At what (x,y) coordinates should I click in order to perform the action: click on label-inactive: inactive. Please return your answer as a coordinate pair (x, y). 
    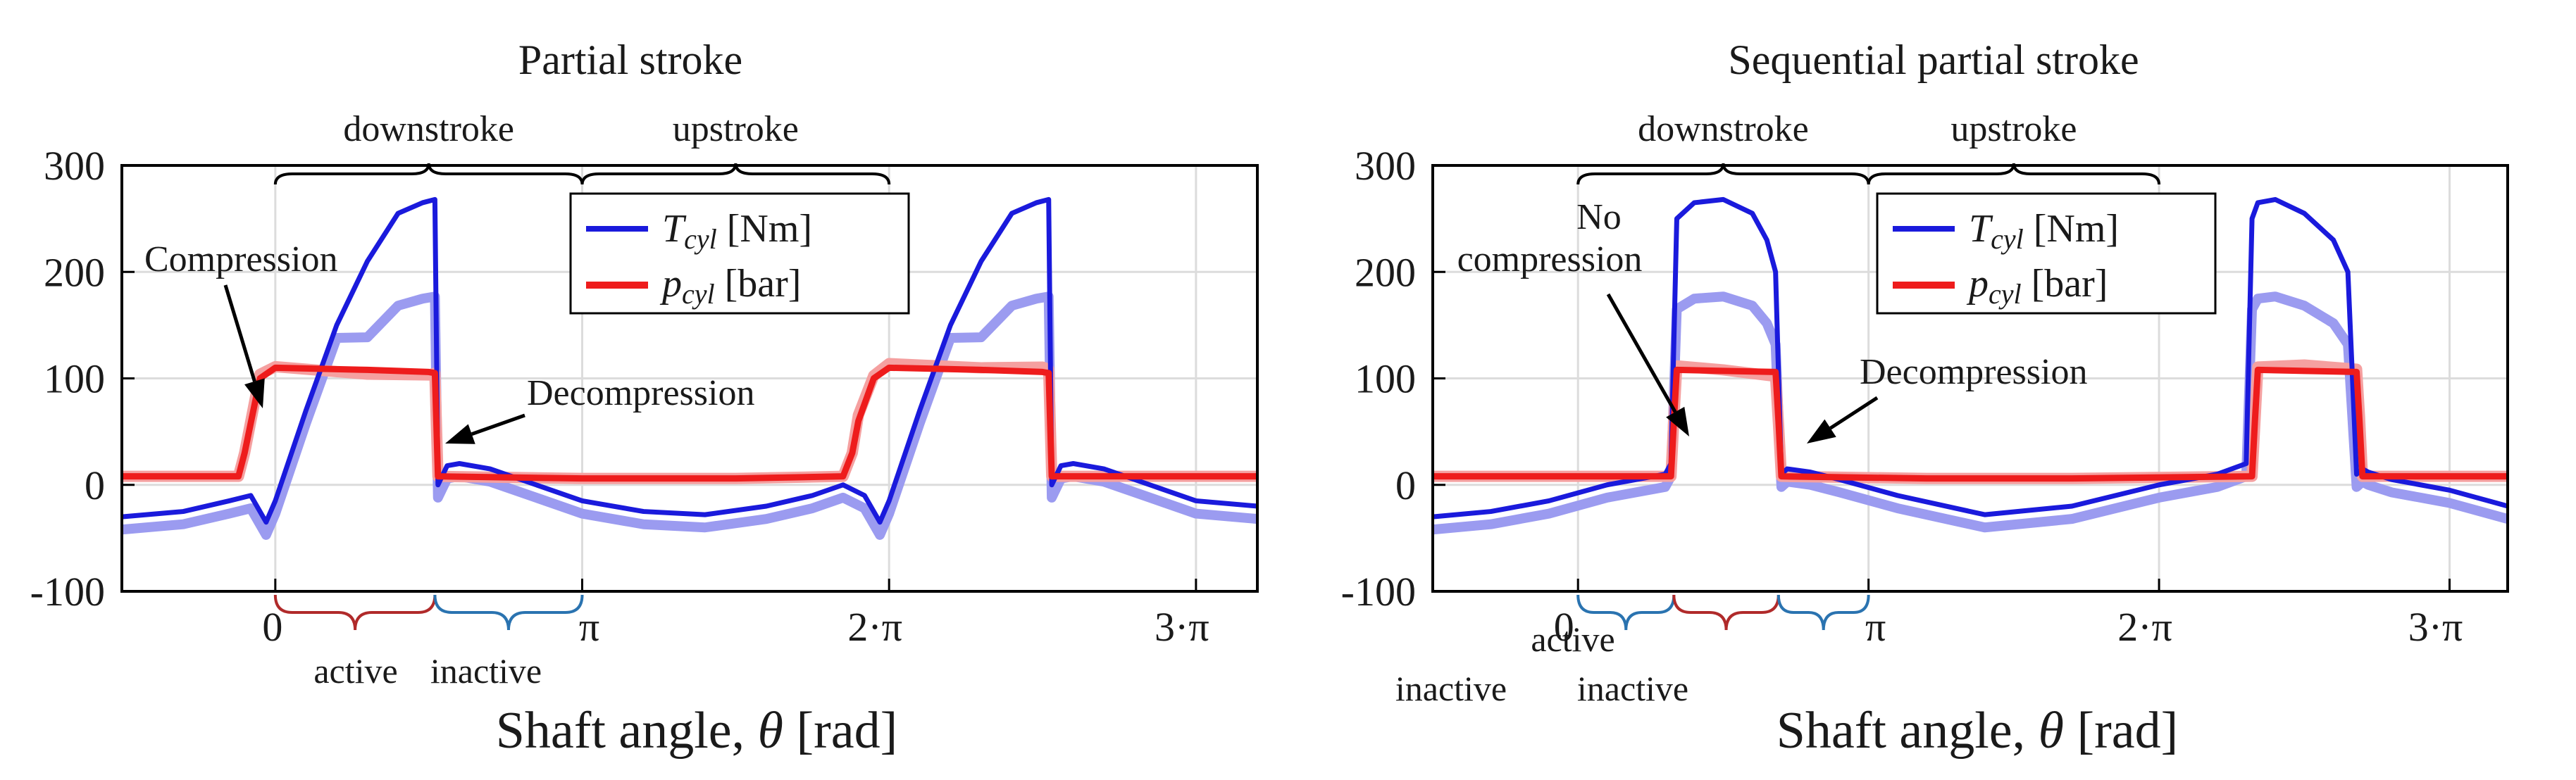
    Looking at the image, I should click on (486, 671).